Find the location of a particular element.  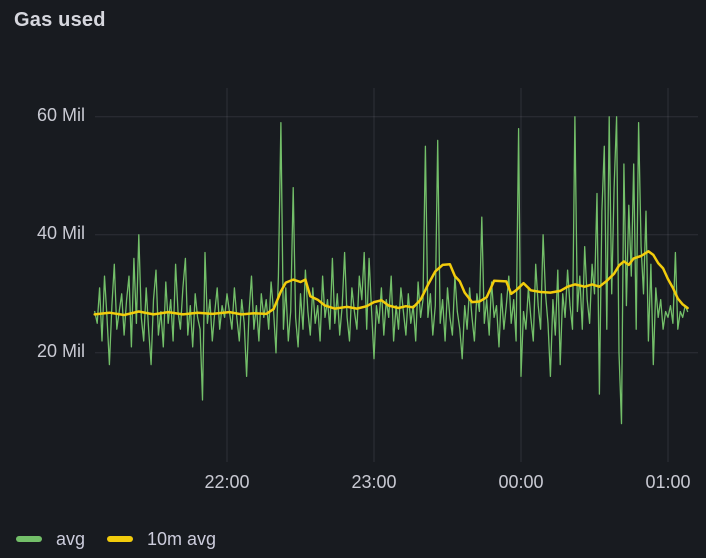

avg-series-swatch-icon is located at coordinates (29, 539).